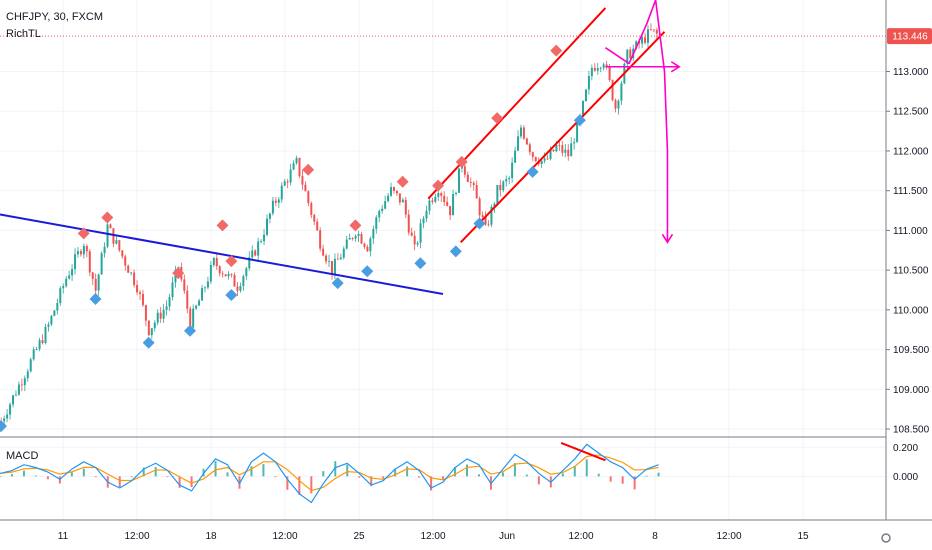 This screenshot has width=932, height=550. I want to click on time-tick-label: 18, so click(211, 536).